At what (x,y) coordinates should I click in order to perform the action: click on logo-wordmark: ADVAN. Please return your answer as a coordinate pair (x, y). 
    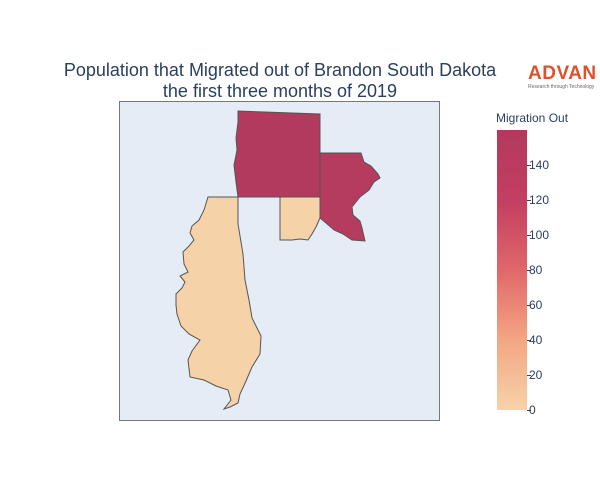
    Looking at the image, I should click on (562, 73).